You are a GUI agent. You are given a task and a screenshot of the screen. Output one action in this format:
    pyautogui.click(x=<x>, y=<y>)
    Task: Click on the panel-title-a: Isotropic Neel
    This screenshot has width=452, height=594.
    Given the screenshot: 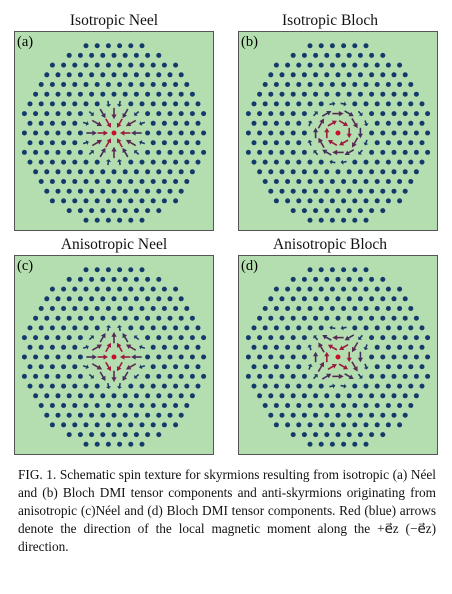 What is the action you would take?
    pyautogui.click(x=114, y=20)
    